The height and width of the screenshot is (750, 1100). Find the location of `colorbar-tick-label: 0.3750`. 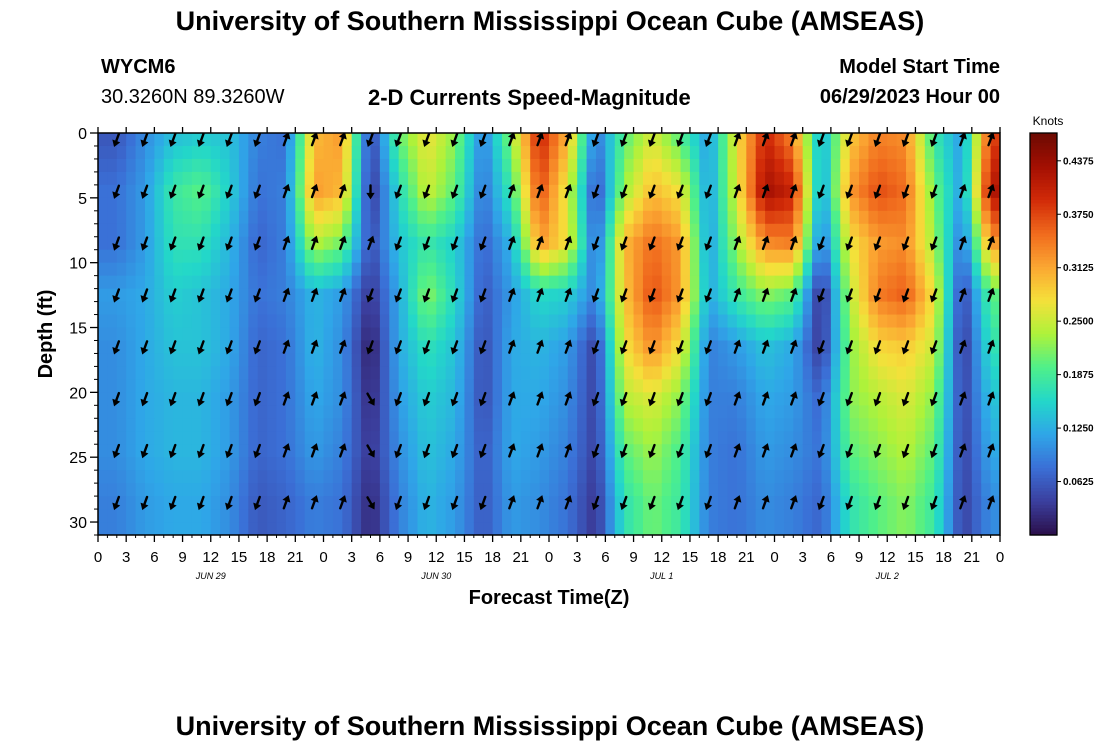

colorbar-tick-label: 0.3750 is located at coordinates (1078, 215).